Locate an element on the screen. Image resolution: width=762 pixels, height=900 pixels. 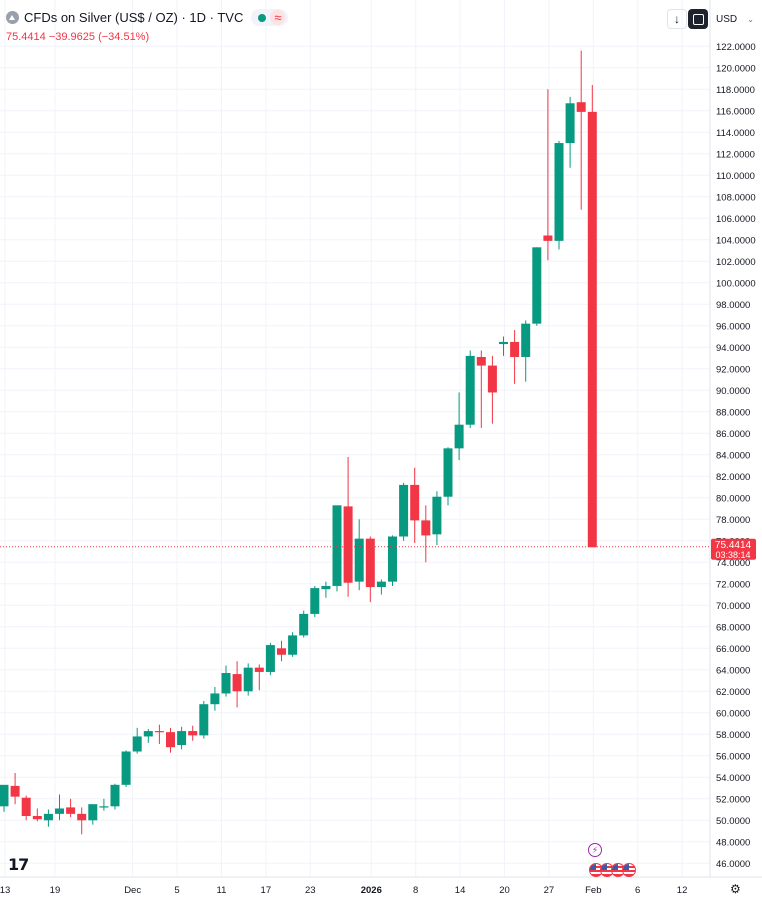
symbol-header: CFDs on Silver (US$ / OZ) · 1D · TVC ≈ is located at coordinates (147, 17).